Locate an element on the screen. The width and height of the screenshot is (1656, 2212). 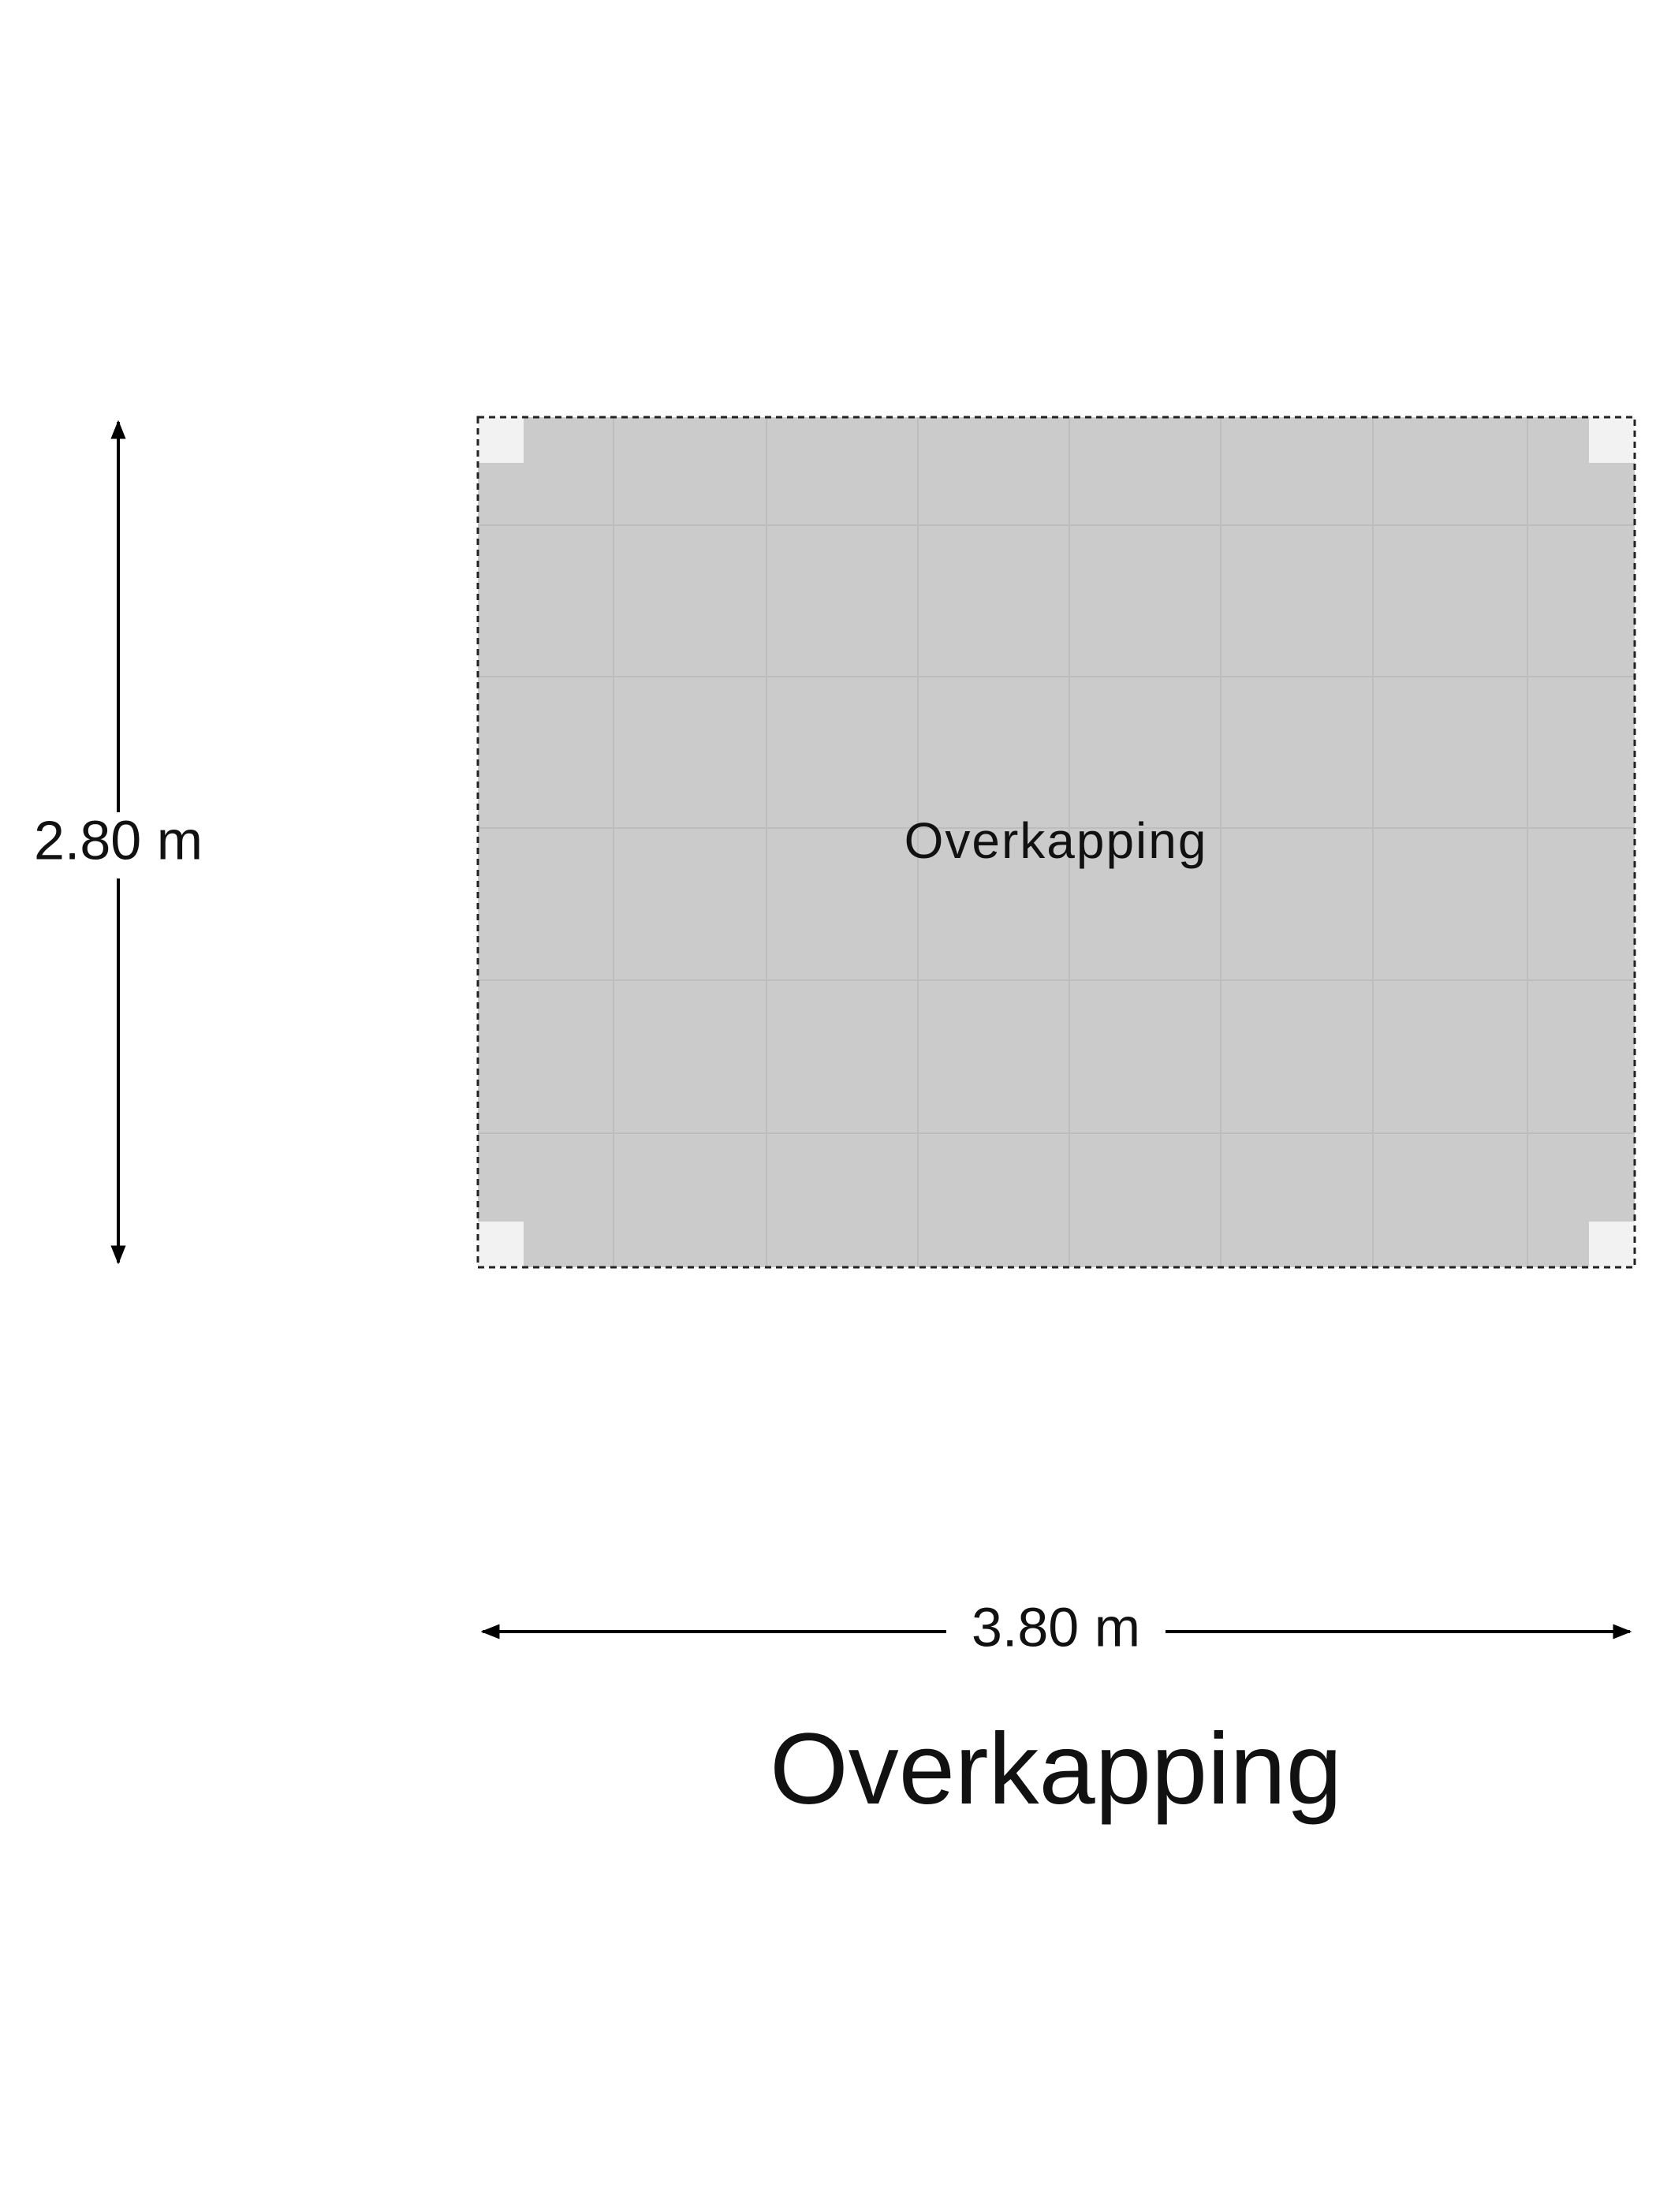
room-label: Overkapping is located at coordinates (1056, 840).